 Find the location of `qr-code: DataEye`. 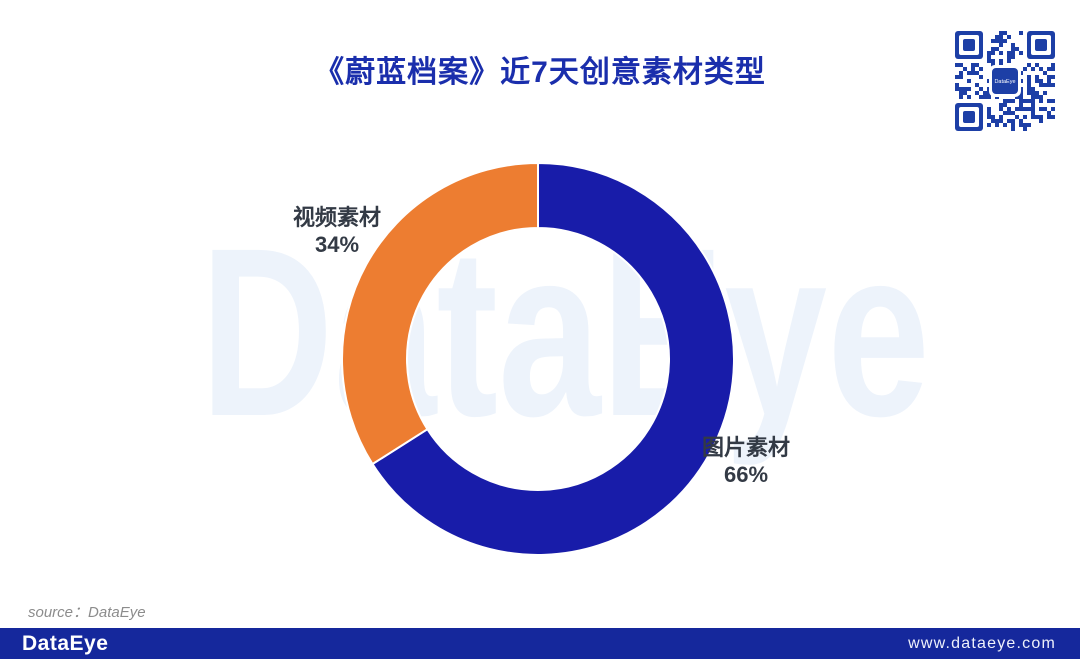

qr-code: DataEye is located at coordinates (1005, 81).